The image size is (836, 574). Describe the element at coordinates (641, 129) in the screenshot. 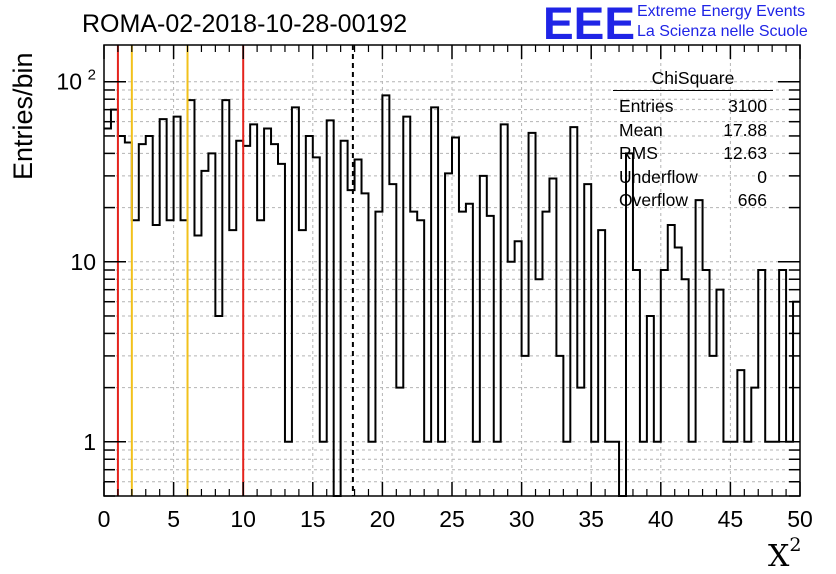

I see `stats-label: Mean` at that location.